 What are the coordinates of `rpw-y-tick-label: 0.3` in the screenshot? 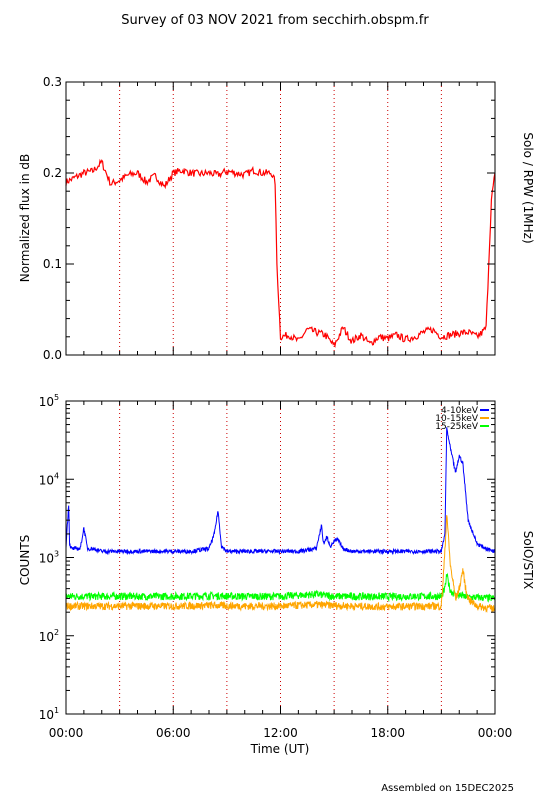 It's located at (52, 82).